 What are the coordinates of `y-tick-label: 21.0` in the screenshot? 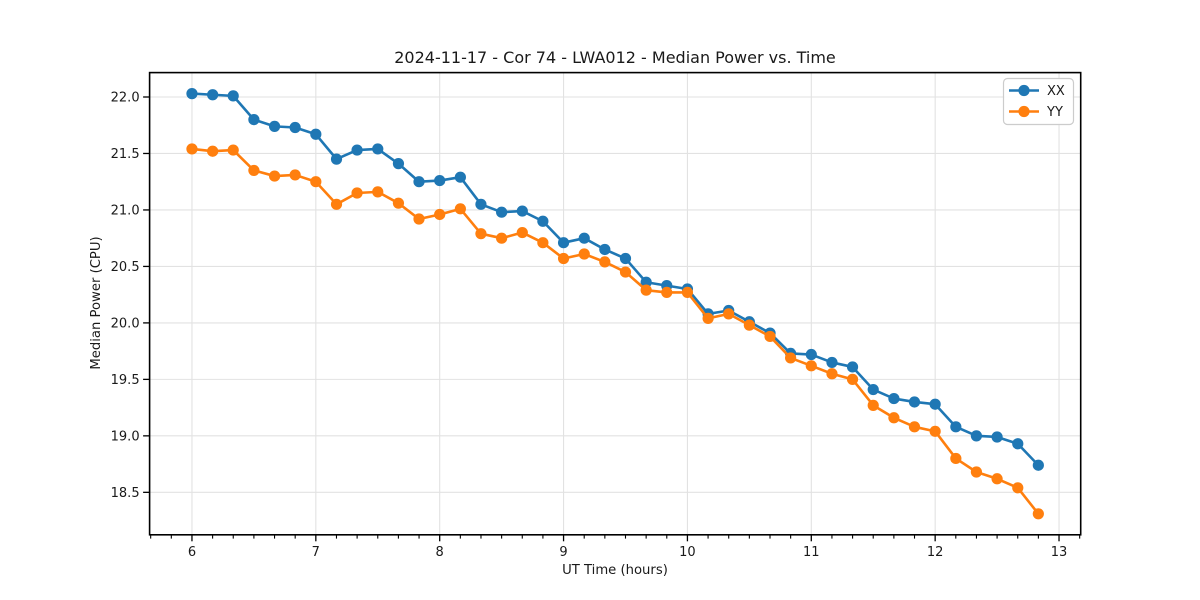 It's located at (125, 210).